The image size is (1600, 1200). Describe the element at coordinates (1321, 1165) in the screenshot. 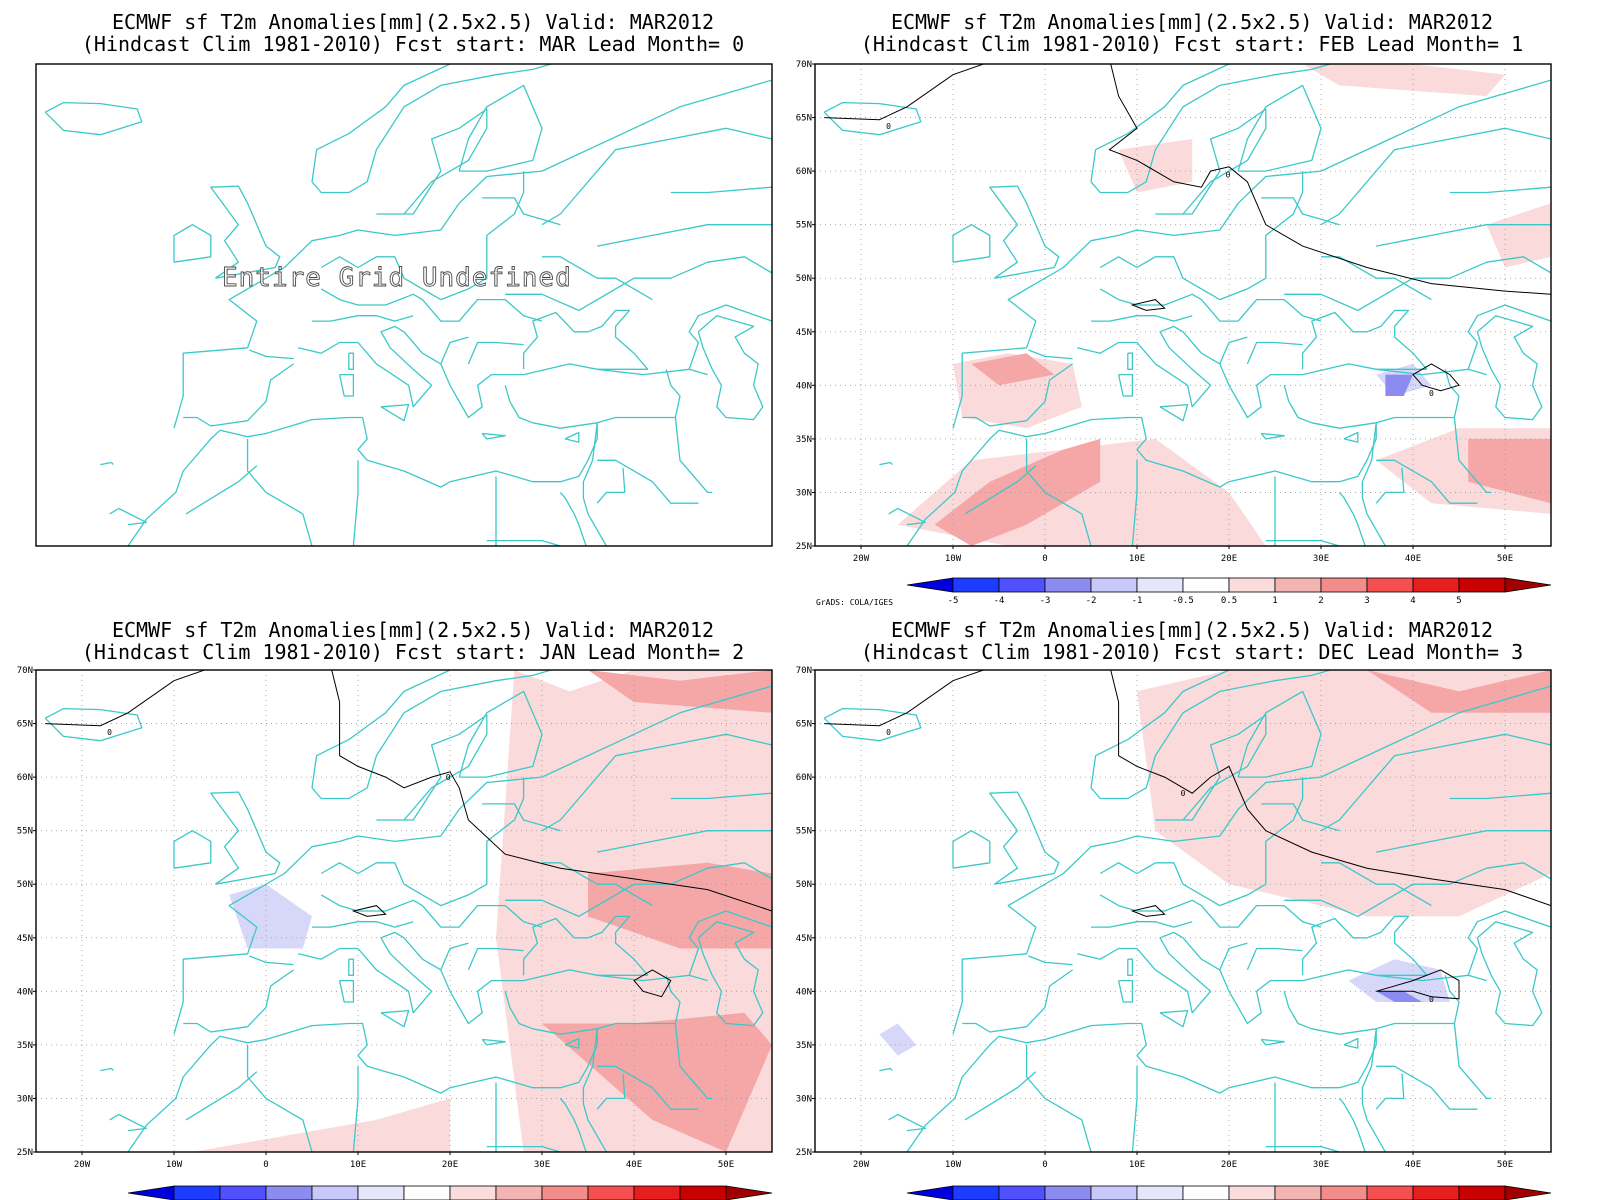

I see `lon-tick-label: 30E` at that location.